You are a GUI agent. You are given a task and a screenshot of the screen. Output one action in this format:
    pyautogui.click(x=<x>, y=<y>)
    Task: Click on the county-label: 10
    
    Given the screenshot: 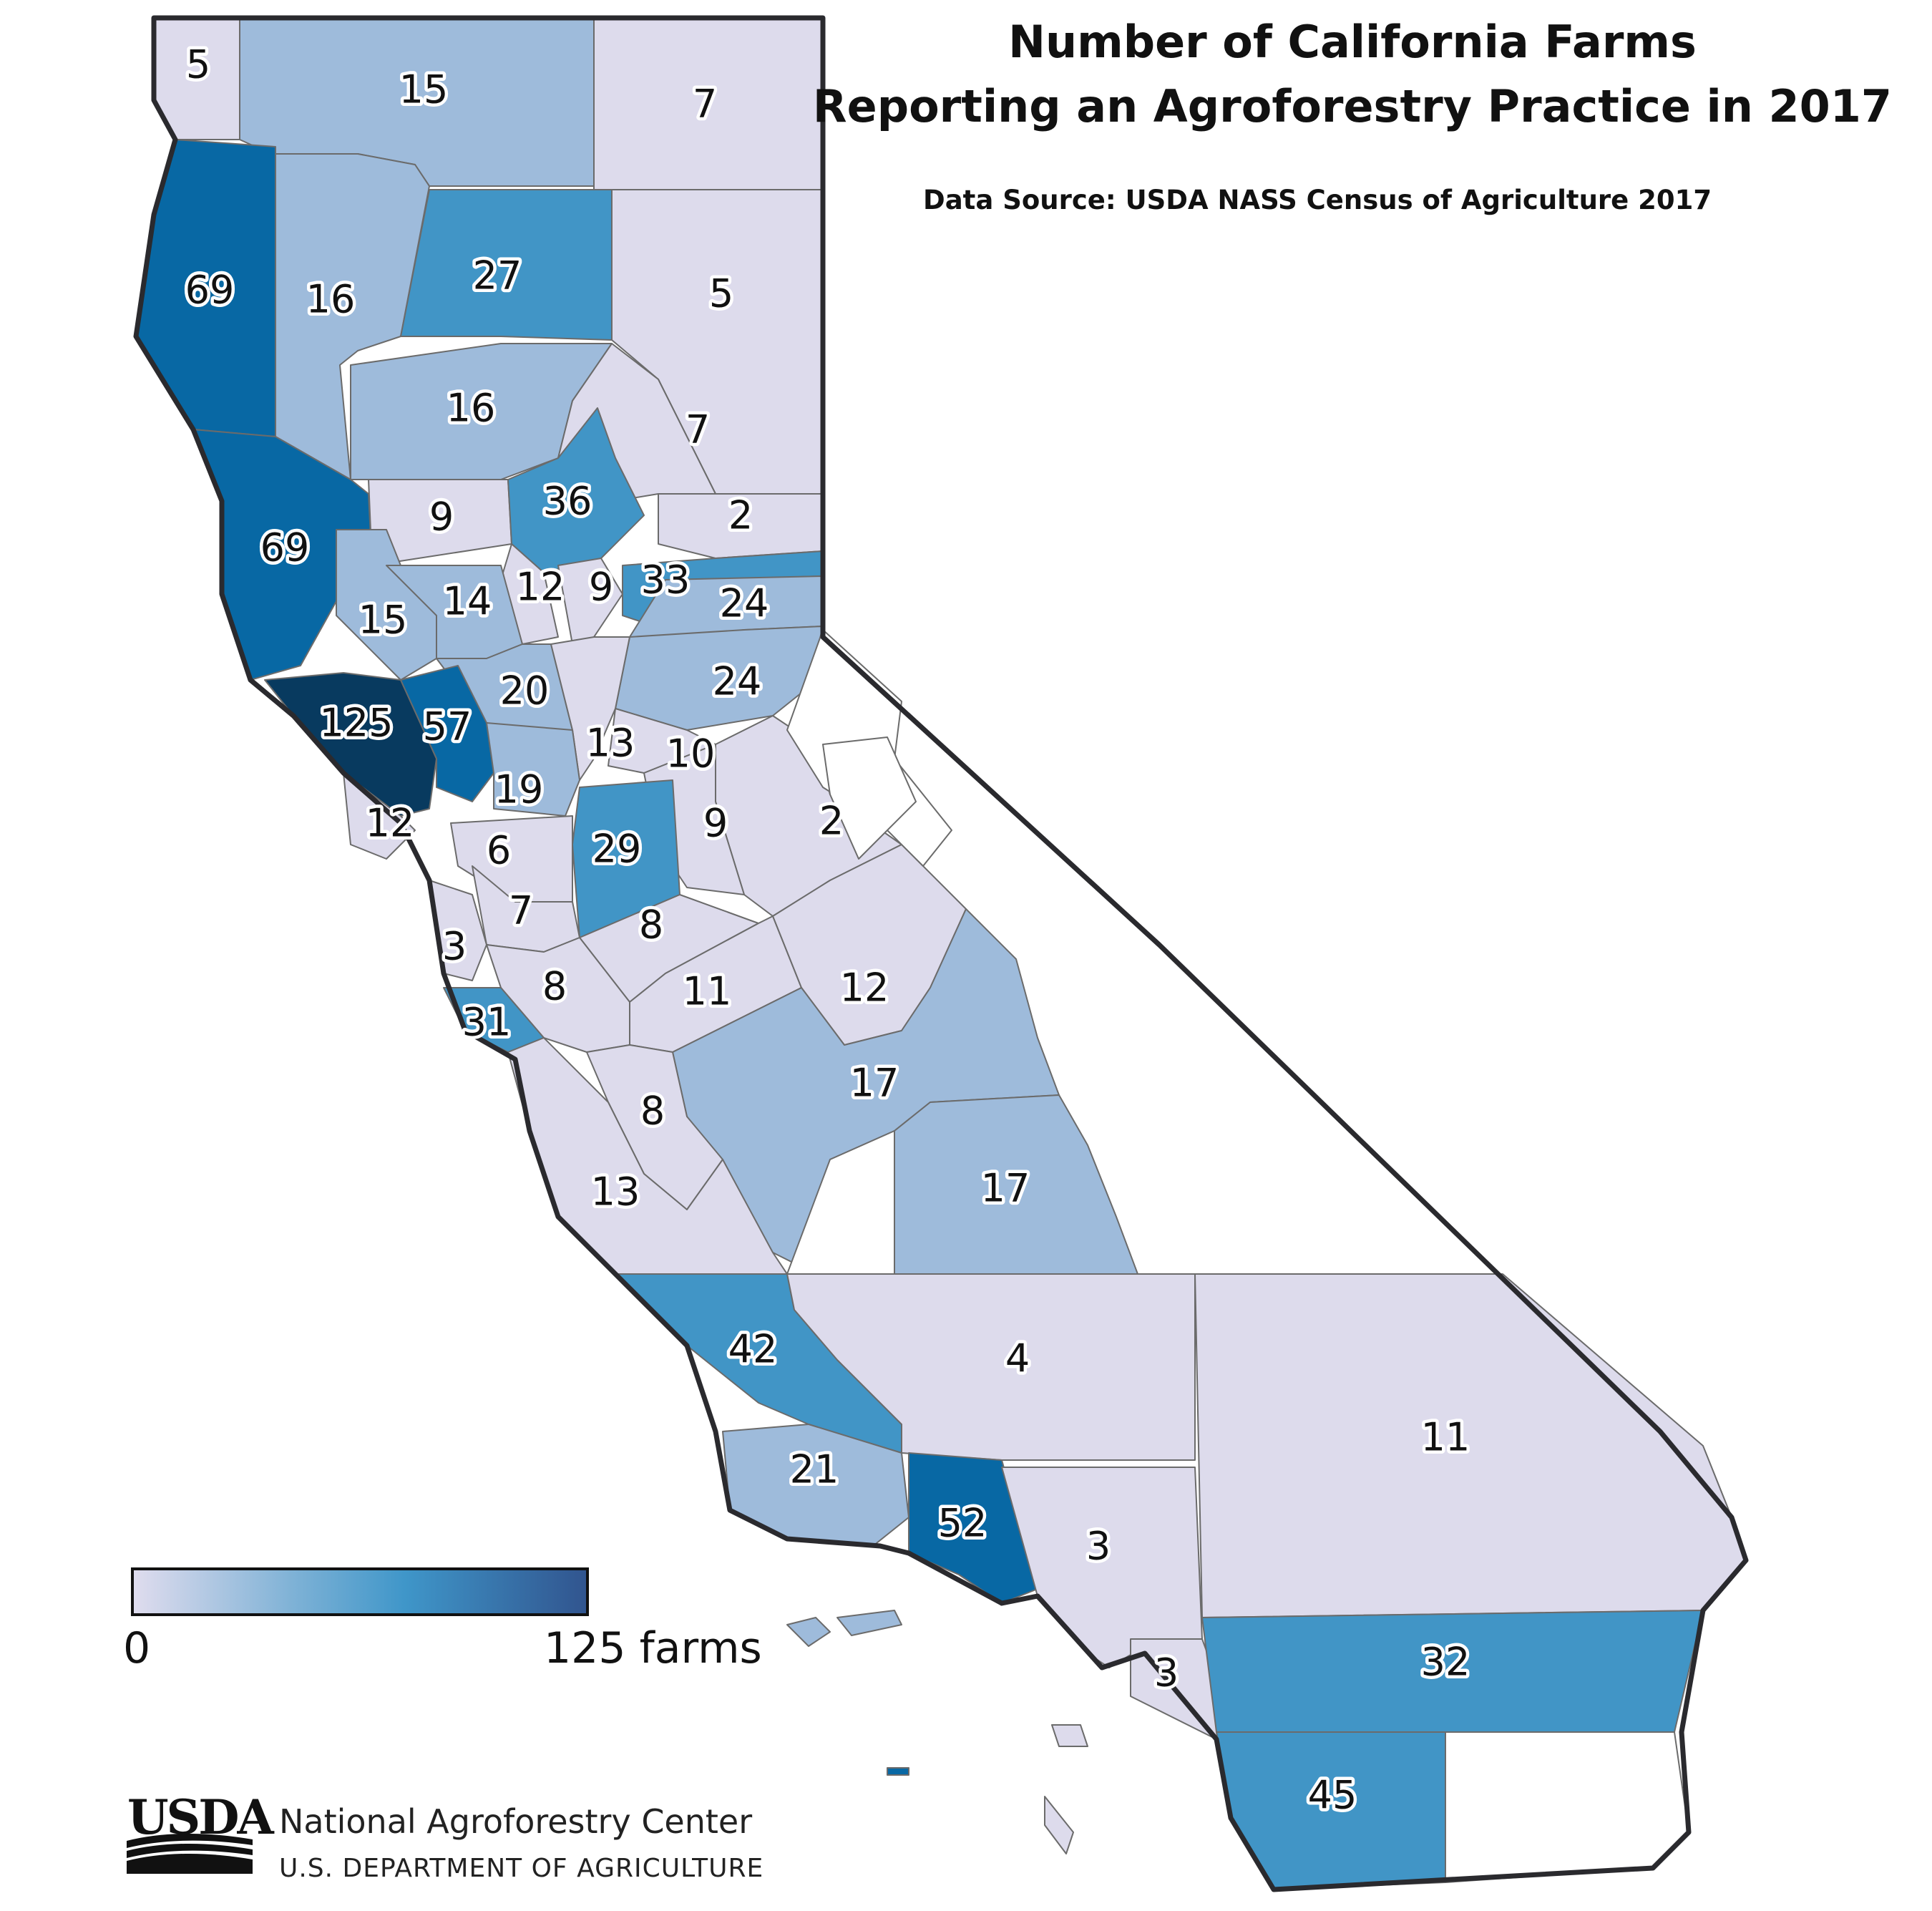 What is the action you would take?
    pyautogui.click(x=691, y=754)
    